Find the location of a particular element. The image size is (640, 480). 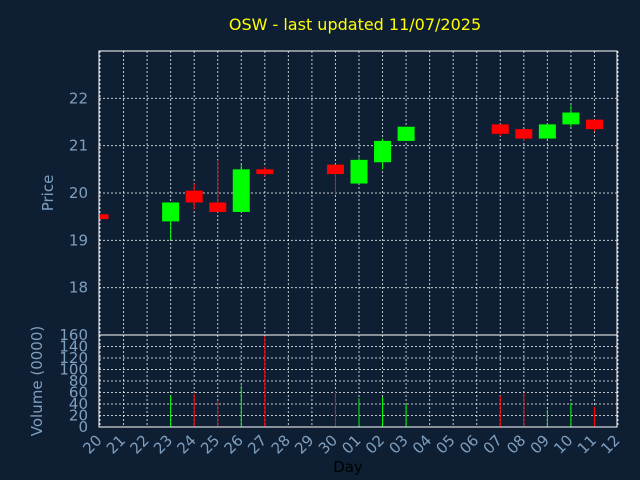

volume-axis-label: Volume (0000) is located at coordinates (37, 381).